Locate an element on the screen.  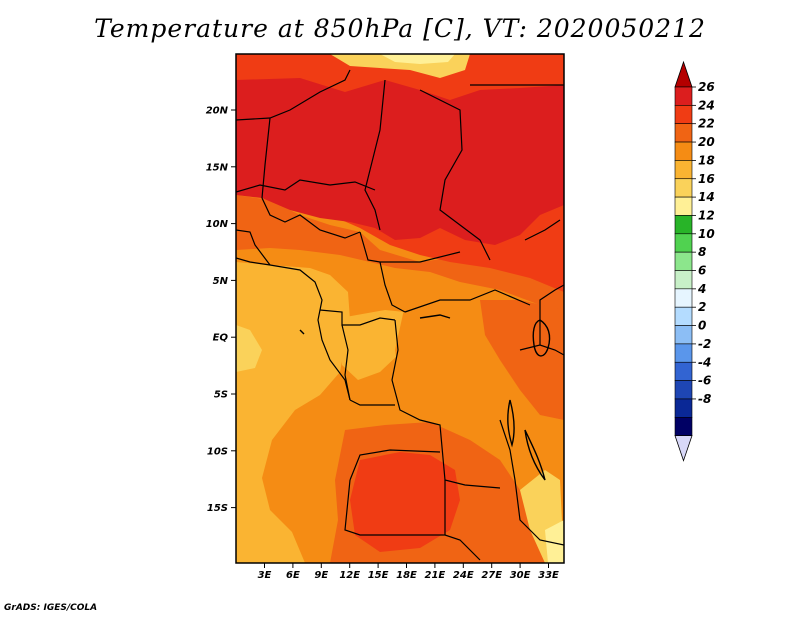
field-band-24-south is located at coordinates (405, 502).